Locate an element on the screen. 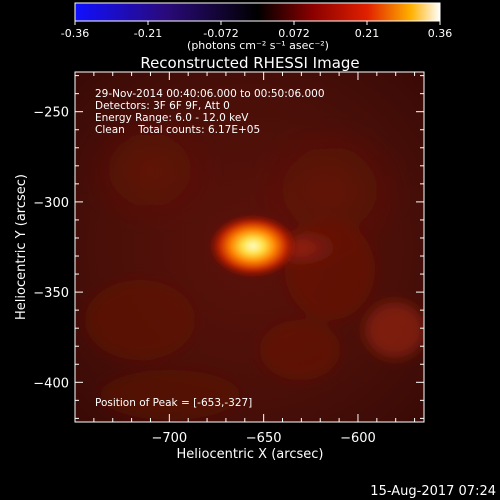 This screenshot has width=500, height=500. footer-timestamp: 15-Aug-2017 07:24 is located at coordinates (433, 491).